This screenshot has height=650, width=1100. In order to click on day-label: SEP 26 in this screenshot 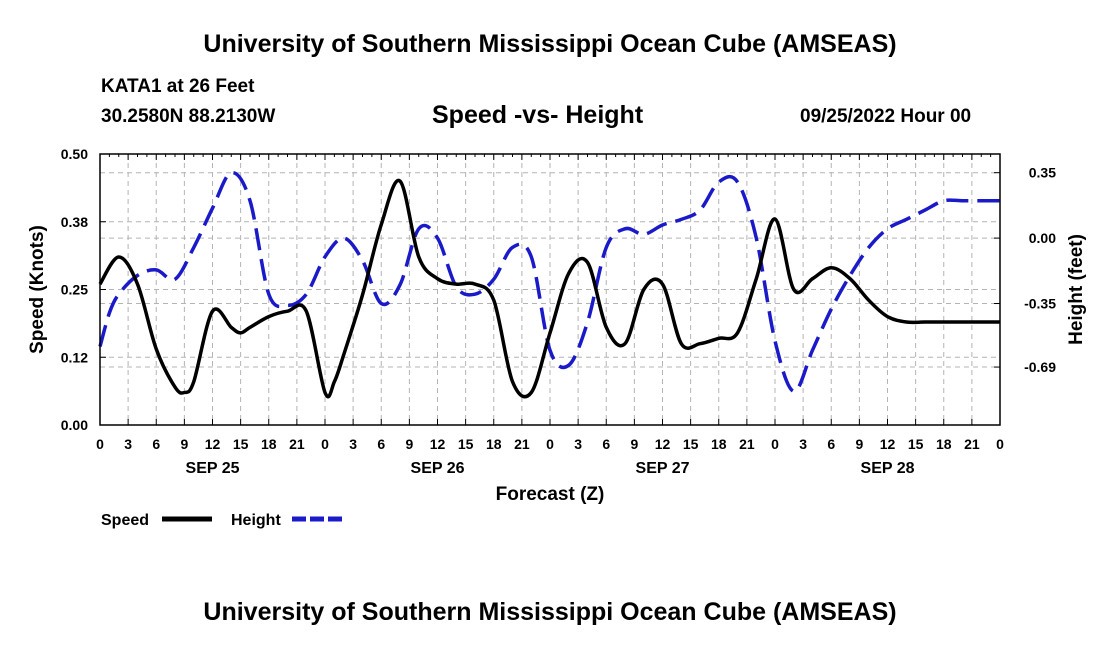, I will do `click(438, 468)`.